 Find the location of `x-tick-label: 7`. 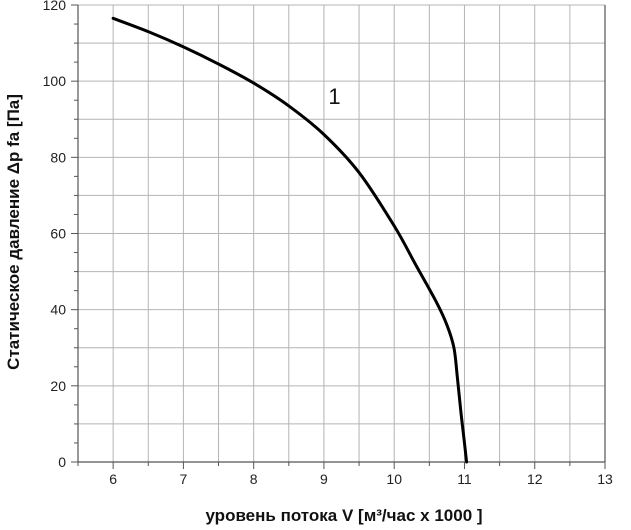

x-tick-label: 7 is located at coordinates (184, 479).